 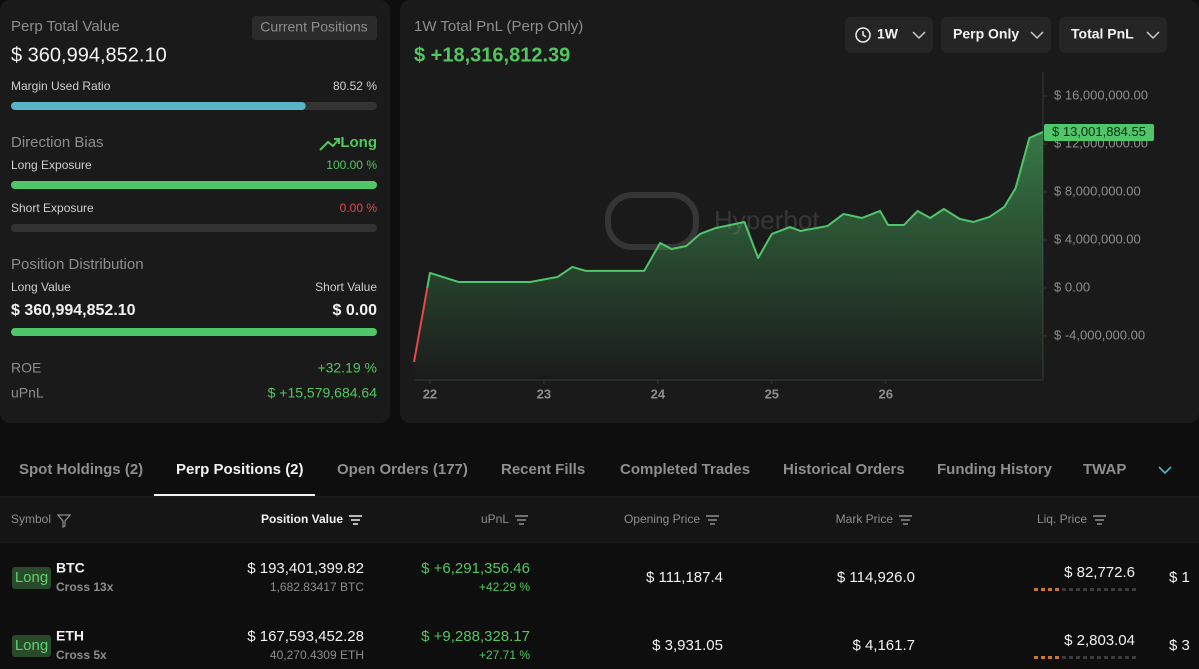 I want to click on x-tick-label: 25, so click(x=772, y=393).